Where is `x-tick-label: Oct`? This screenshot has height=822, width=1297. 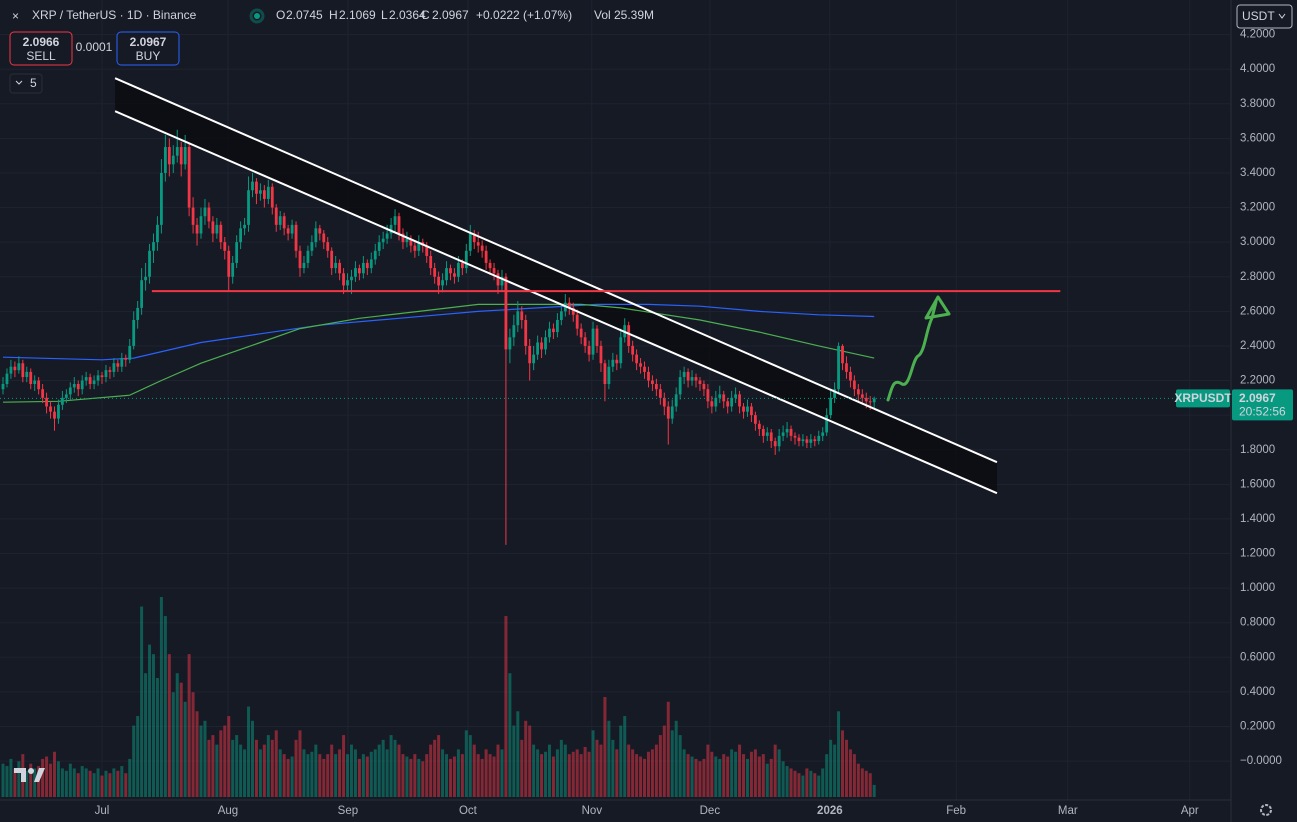
x-tick-label: Oct is located at coordinates (468, 811).